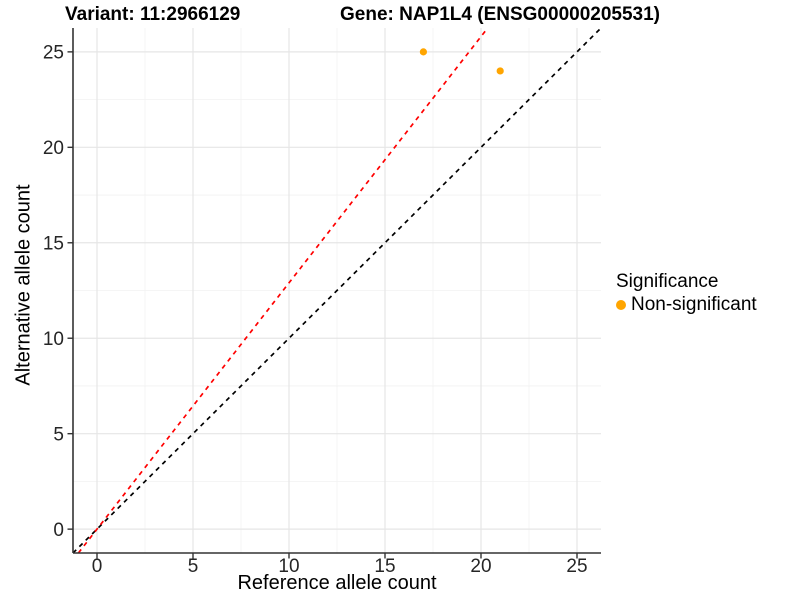  Describe the element at coordinates (58, 530) in the screenshot. I see `y-tick-label: 0` at that location.